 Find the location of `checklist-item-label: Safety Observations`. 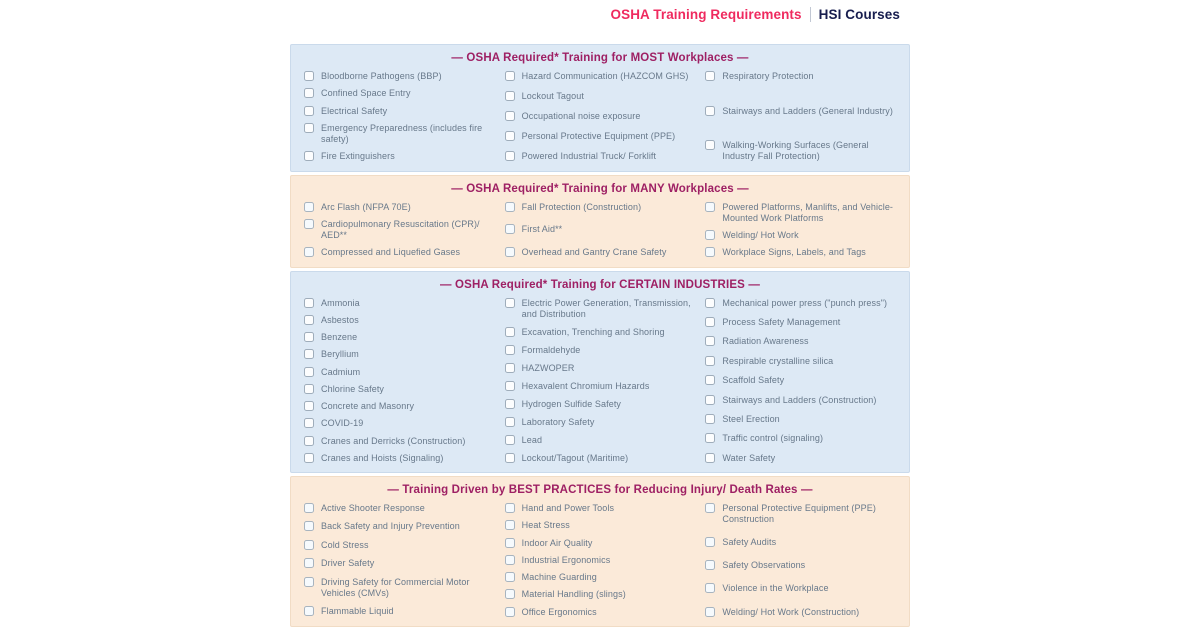

checklist-item-label: Safety Observations is located at coordinates (764, 565).